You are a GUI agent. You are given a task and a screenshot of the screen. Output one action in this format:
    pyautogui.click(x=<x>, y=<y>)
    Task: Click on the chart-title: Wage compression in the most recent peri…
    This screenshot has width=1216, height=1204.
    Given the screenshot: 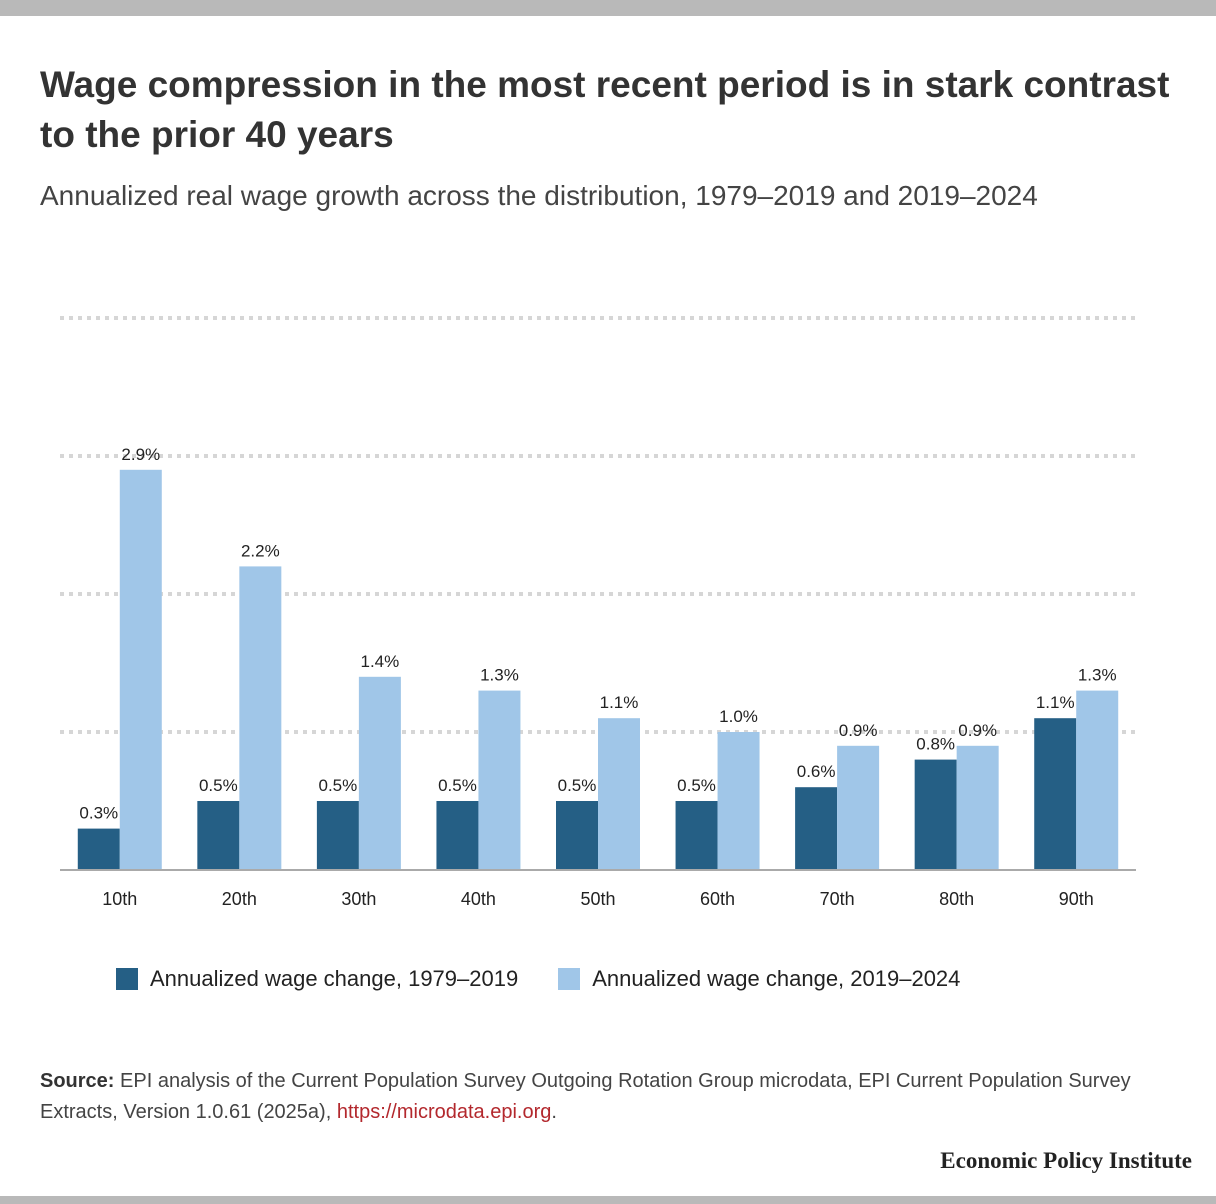 What is the action you would take?
    pyautogui.click(x=605, y=109)
    